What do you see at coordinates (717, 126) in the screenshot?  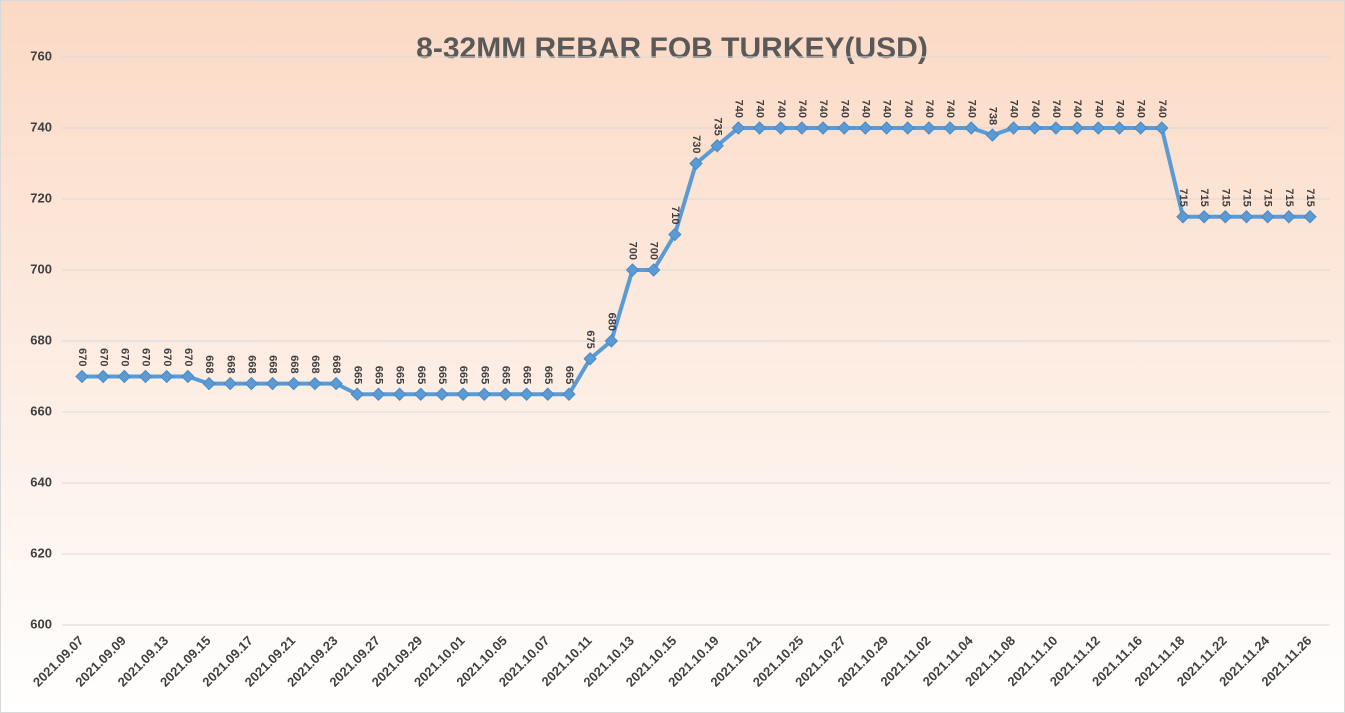 I see `data-label: 735` at bounding box center [717, 126].